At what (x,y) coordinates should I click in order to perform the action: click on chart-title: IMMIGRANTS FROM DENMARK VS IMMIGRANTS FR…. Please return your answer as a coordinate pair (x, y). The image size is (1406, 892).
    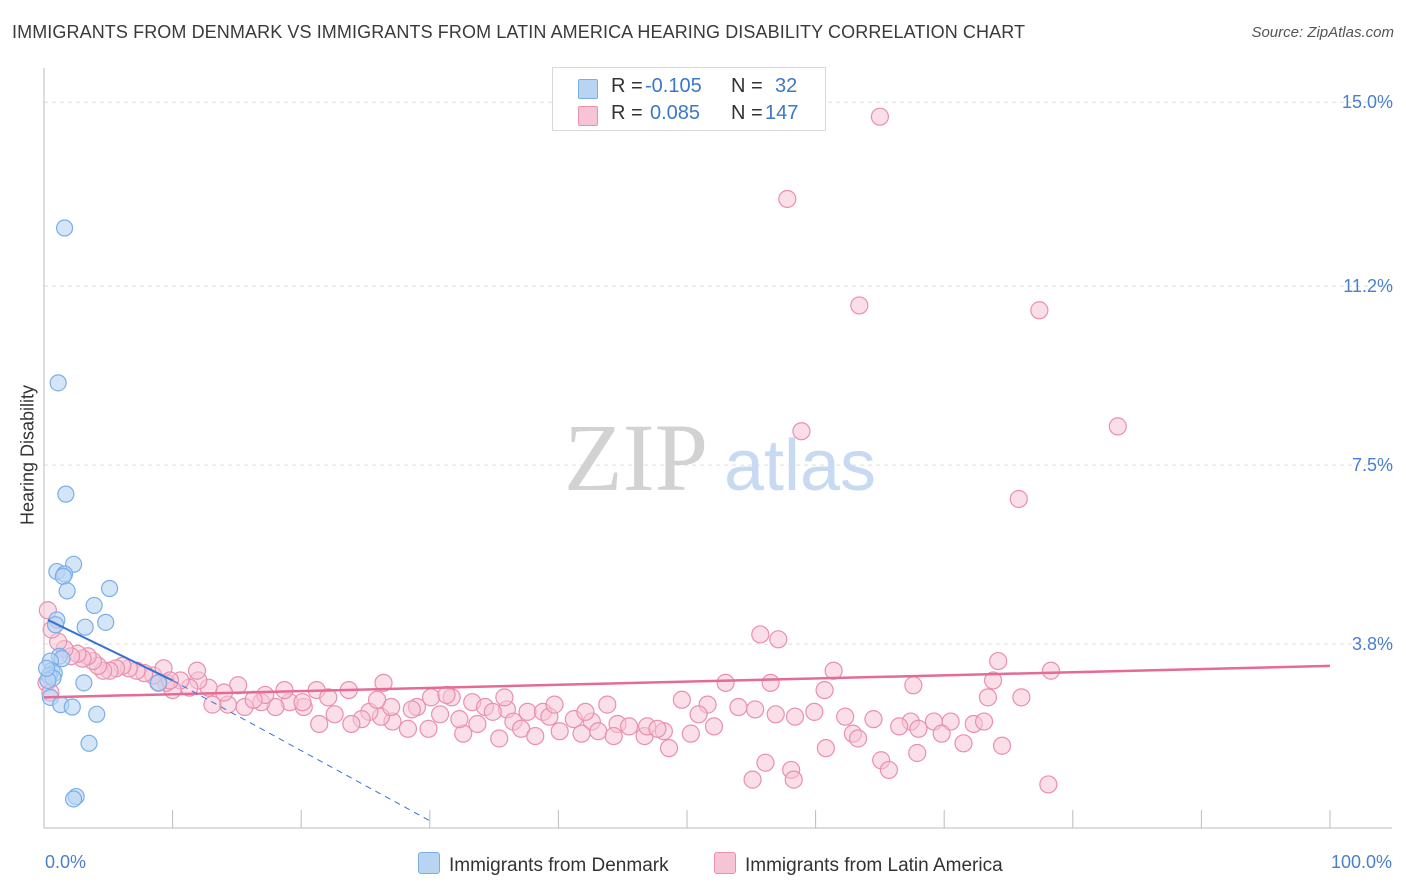
    Looking at the image, I should click on (519, 32).